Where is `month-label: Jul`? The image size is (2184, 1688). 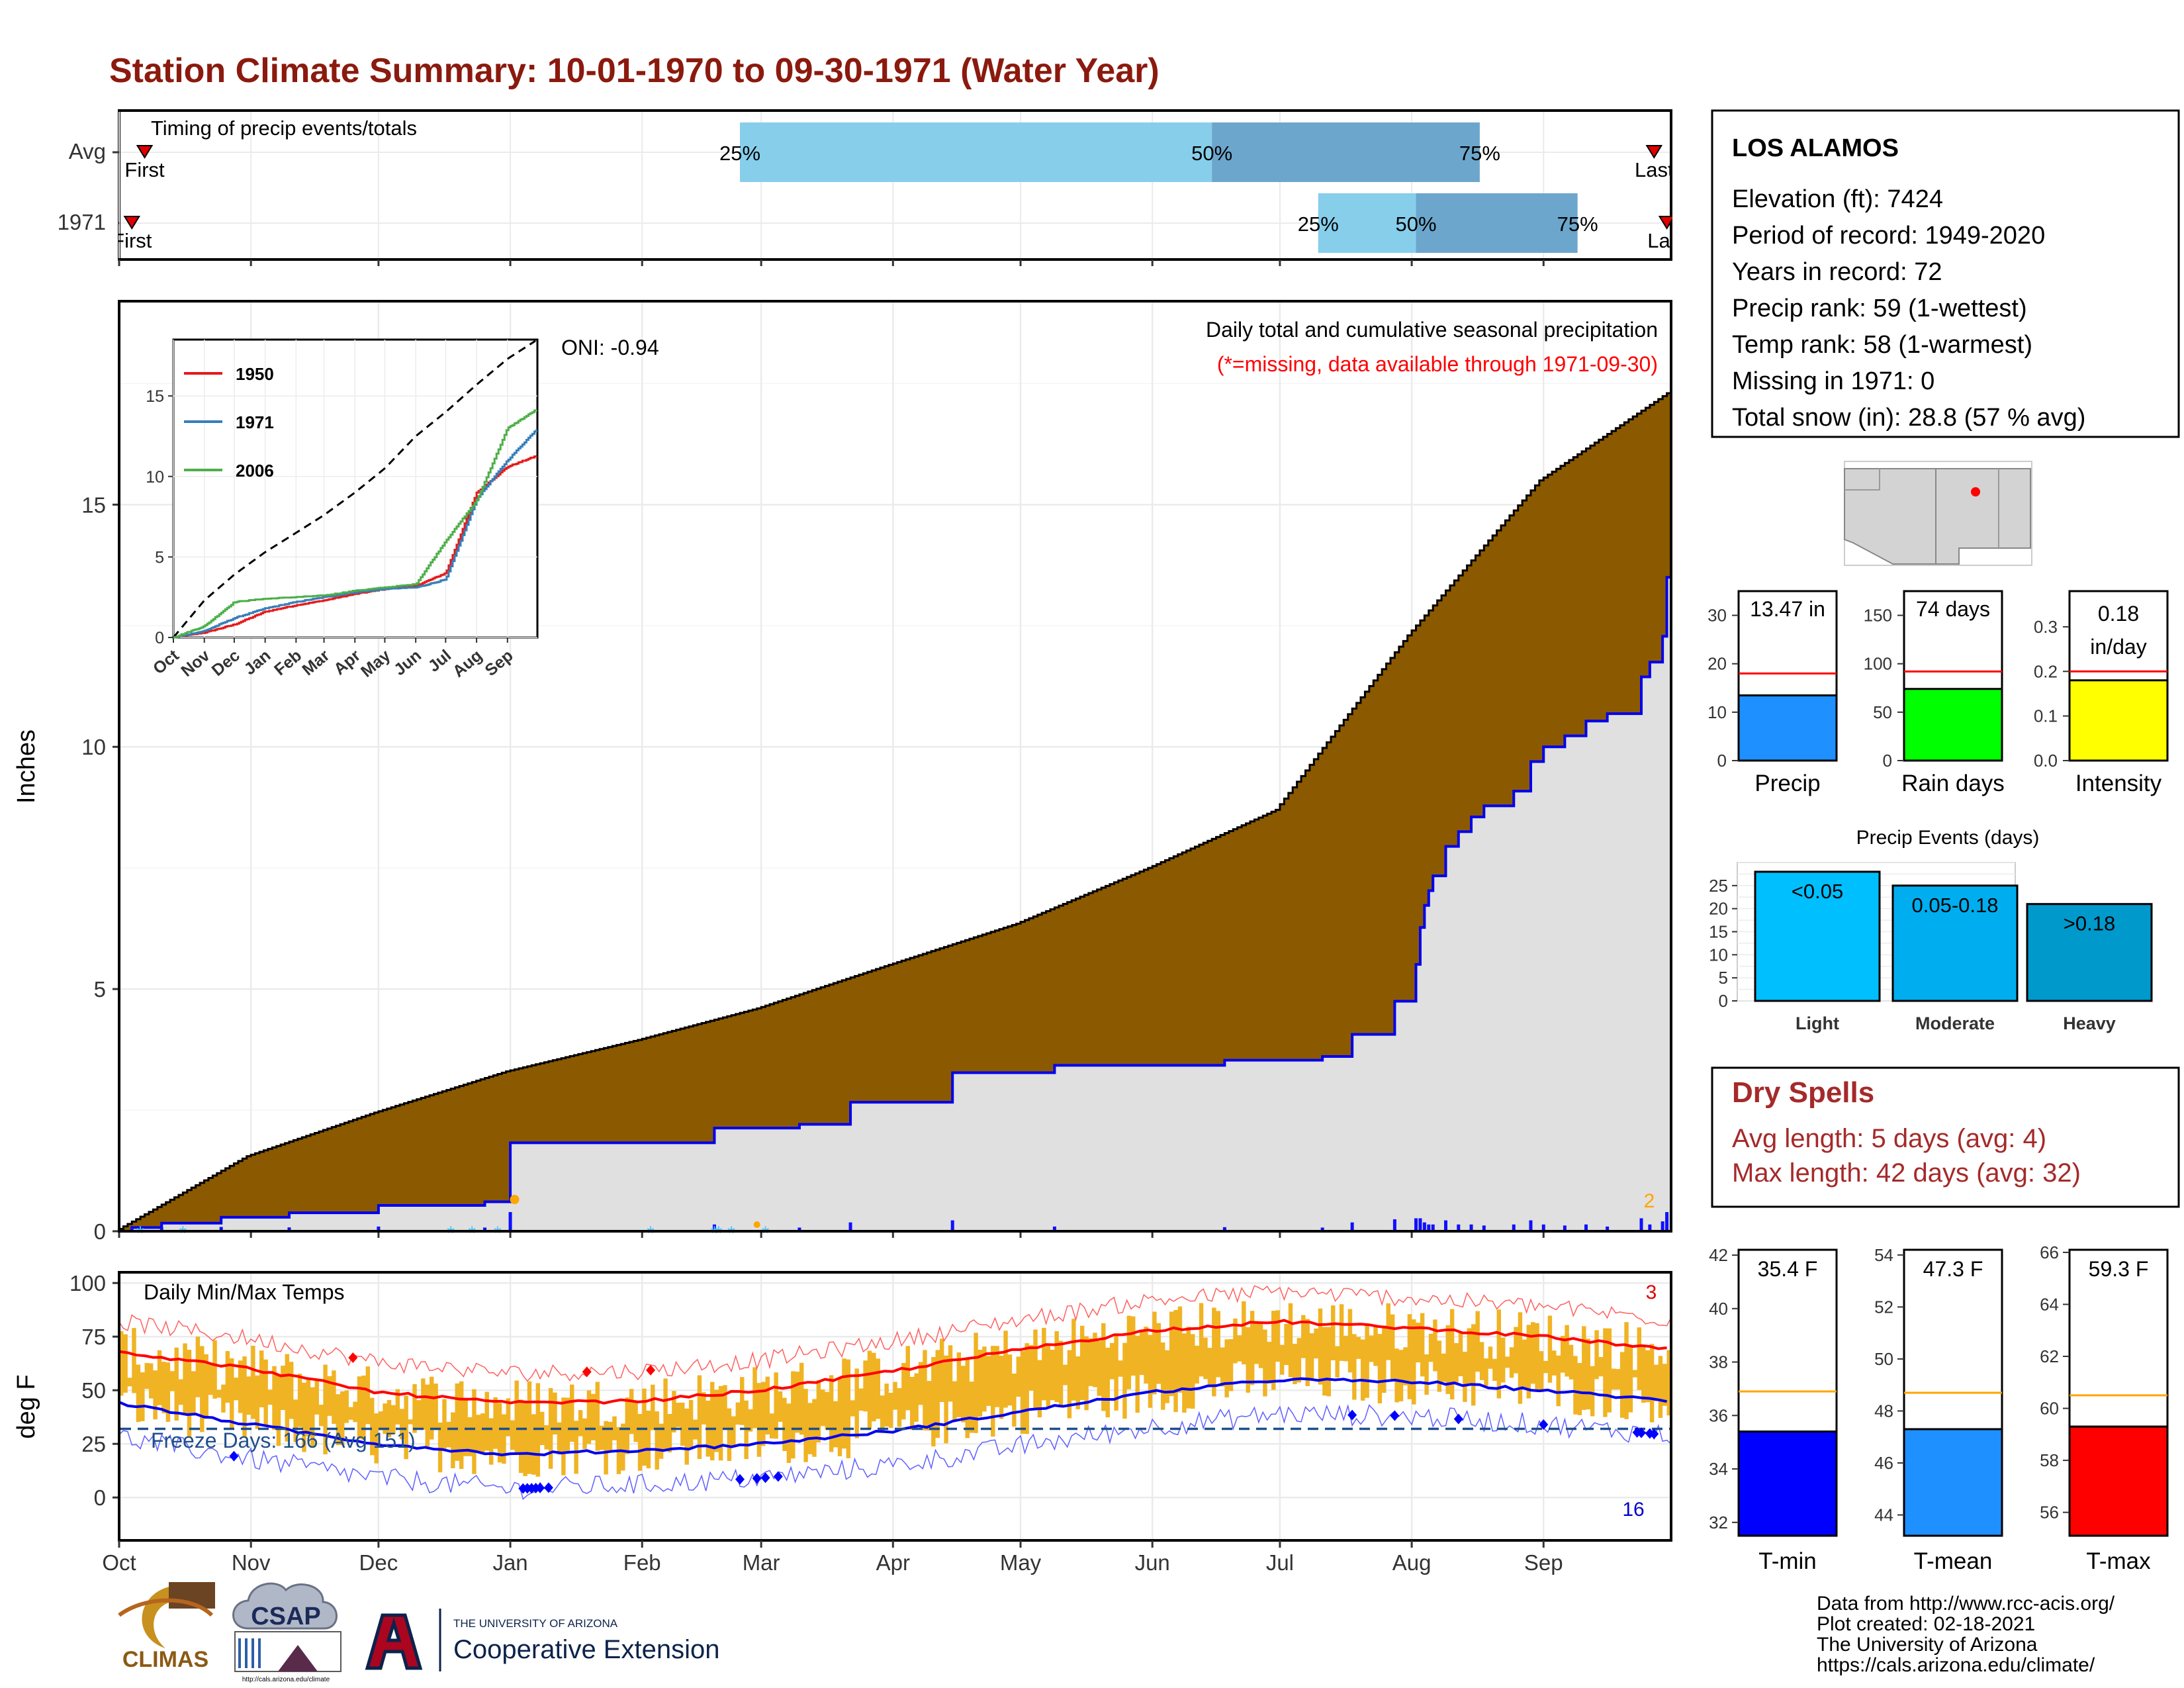
month-label: Jul is located at coordinates (1280, 1562).